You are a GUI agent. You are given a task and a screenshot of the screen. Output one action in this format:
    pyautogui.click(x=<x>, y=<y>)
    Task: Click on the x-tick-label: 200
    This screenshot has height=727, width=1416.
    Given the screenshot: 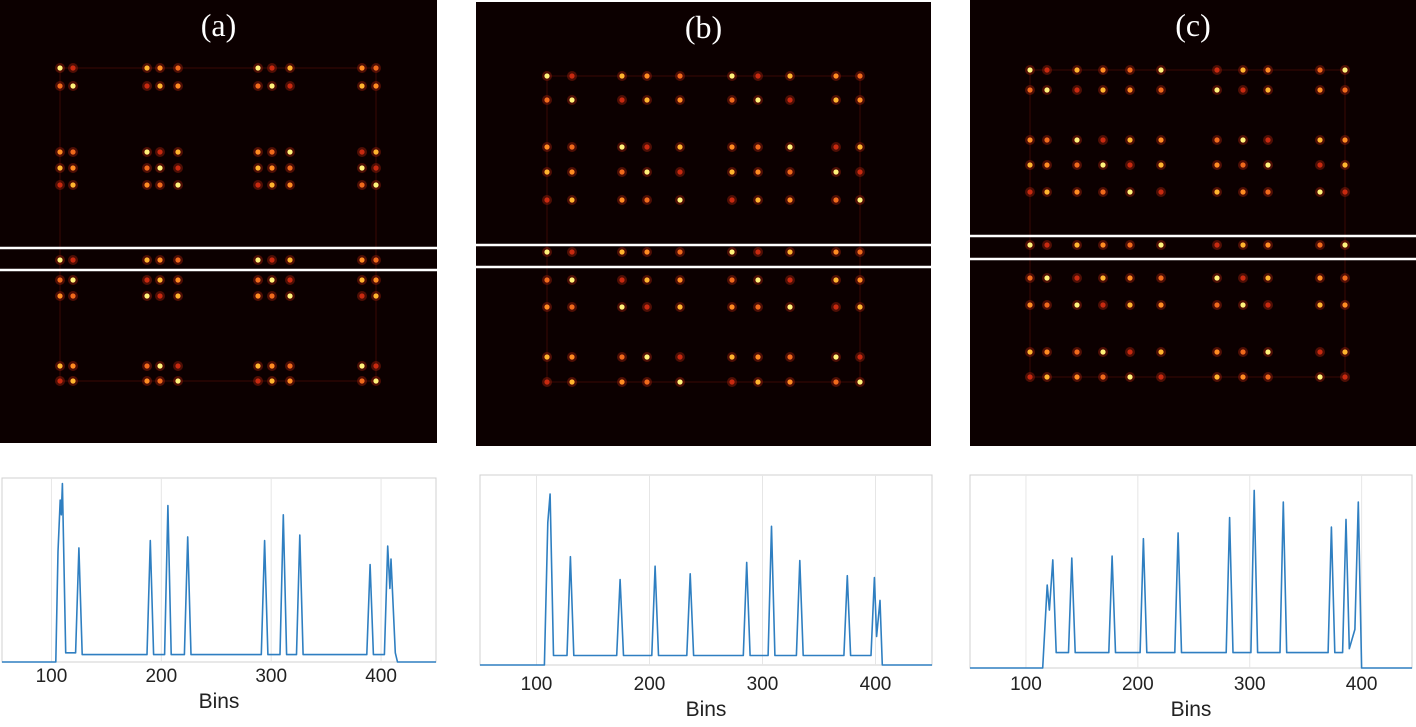 What is the action you would take?
    pyautogui.click(x=161, y=676)
    